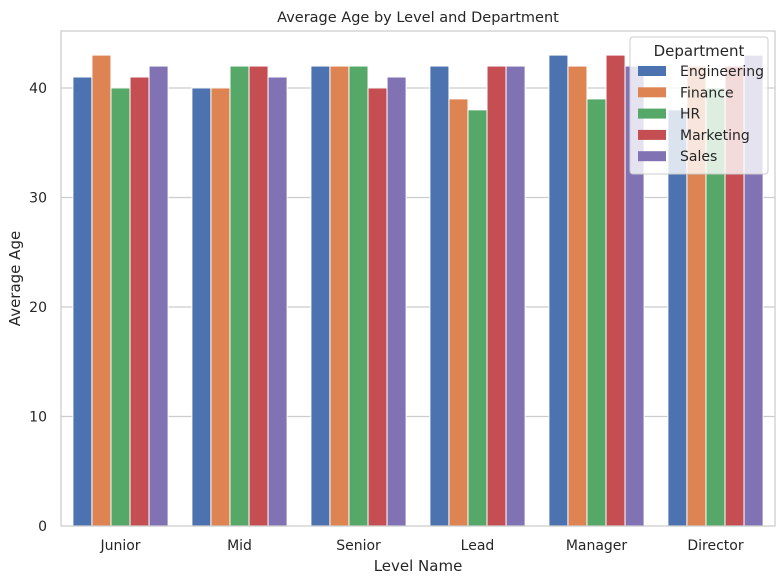 This screenshot has width=784, height=588. What do you see at coordinates (698, 157) in the screenshot?
I see `legend-label-sales: Sales` at bounding box center [698, 157].